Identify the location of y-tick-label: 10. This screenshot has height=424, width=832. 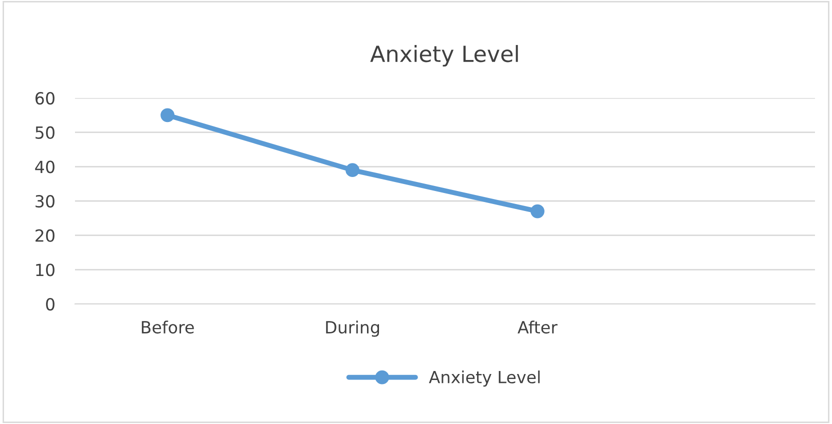
(45, 270).